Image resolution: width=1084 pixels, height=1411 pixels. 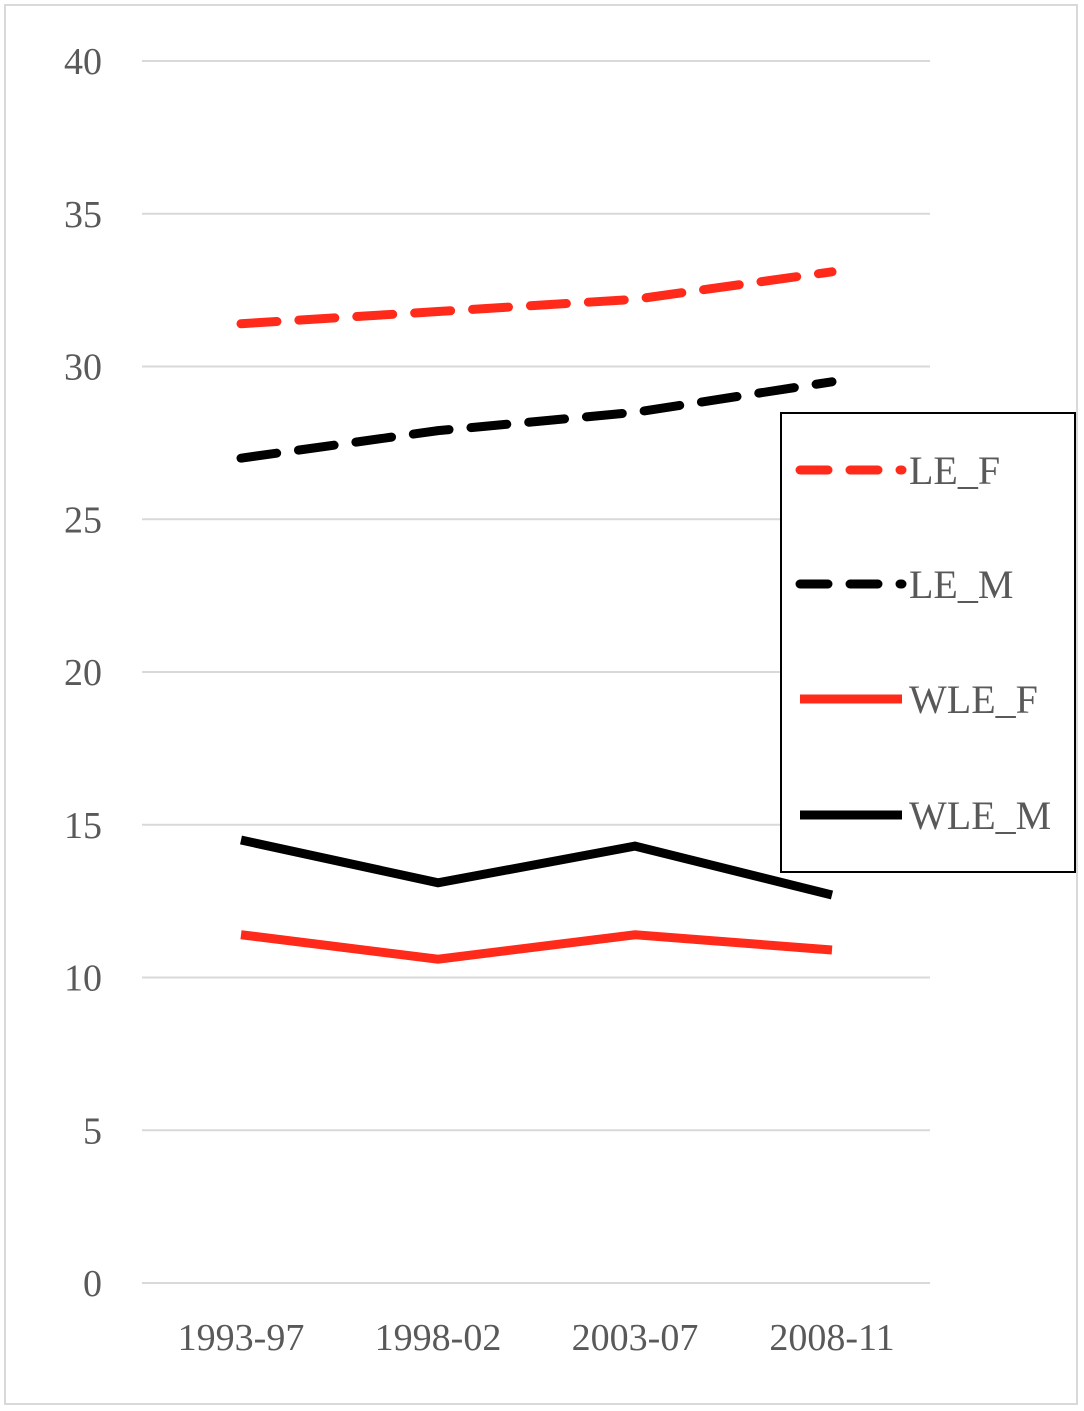 I want to click on y-tick-label: 10, so click(x=83, y=979).